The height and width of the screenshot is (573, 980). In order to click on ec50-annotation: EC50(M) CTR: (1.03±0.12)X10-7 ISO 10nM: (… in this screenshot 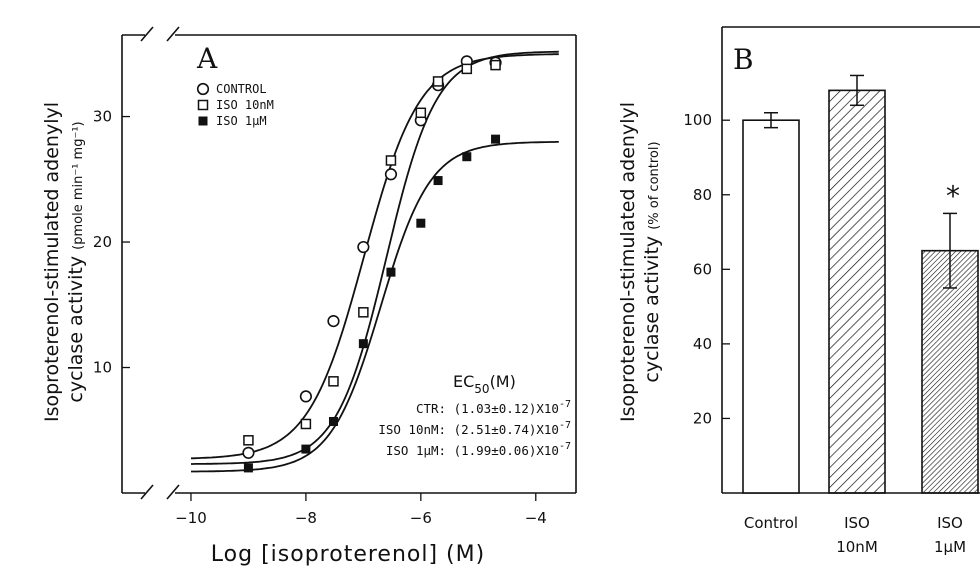, I will do `click(474, 415)`.